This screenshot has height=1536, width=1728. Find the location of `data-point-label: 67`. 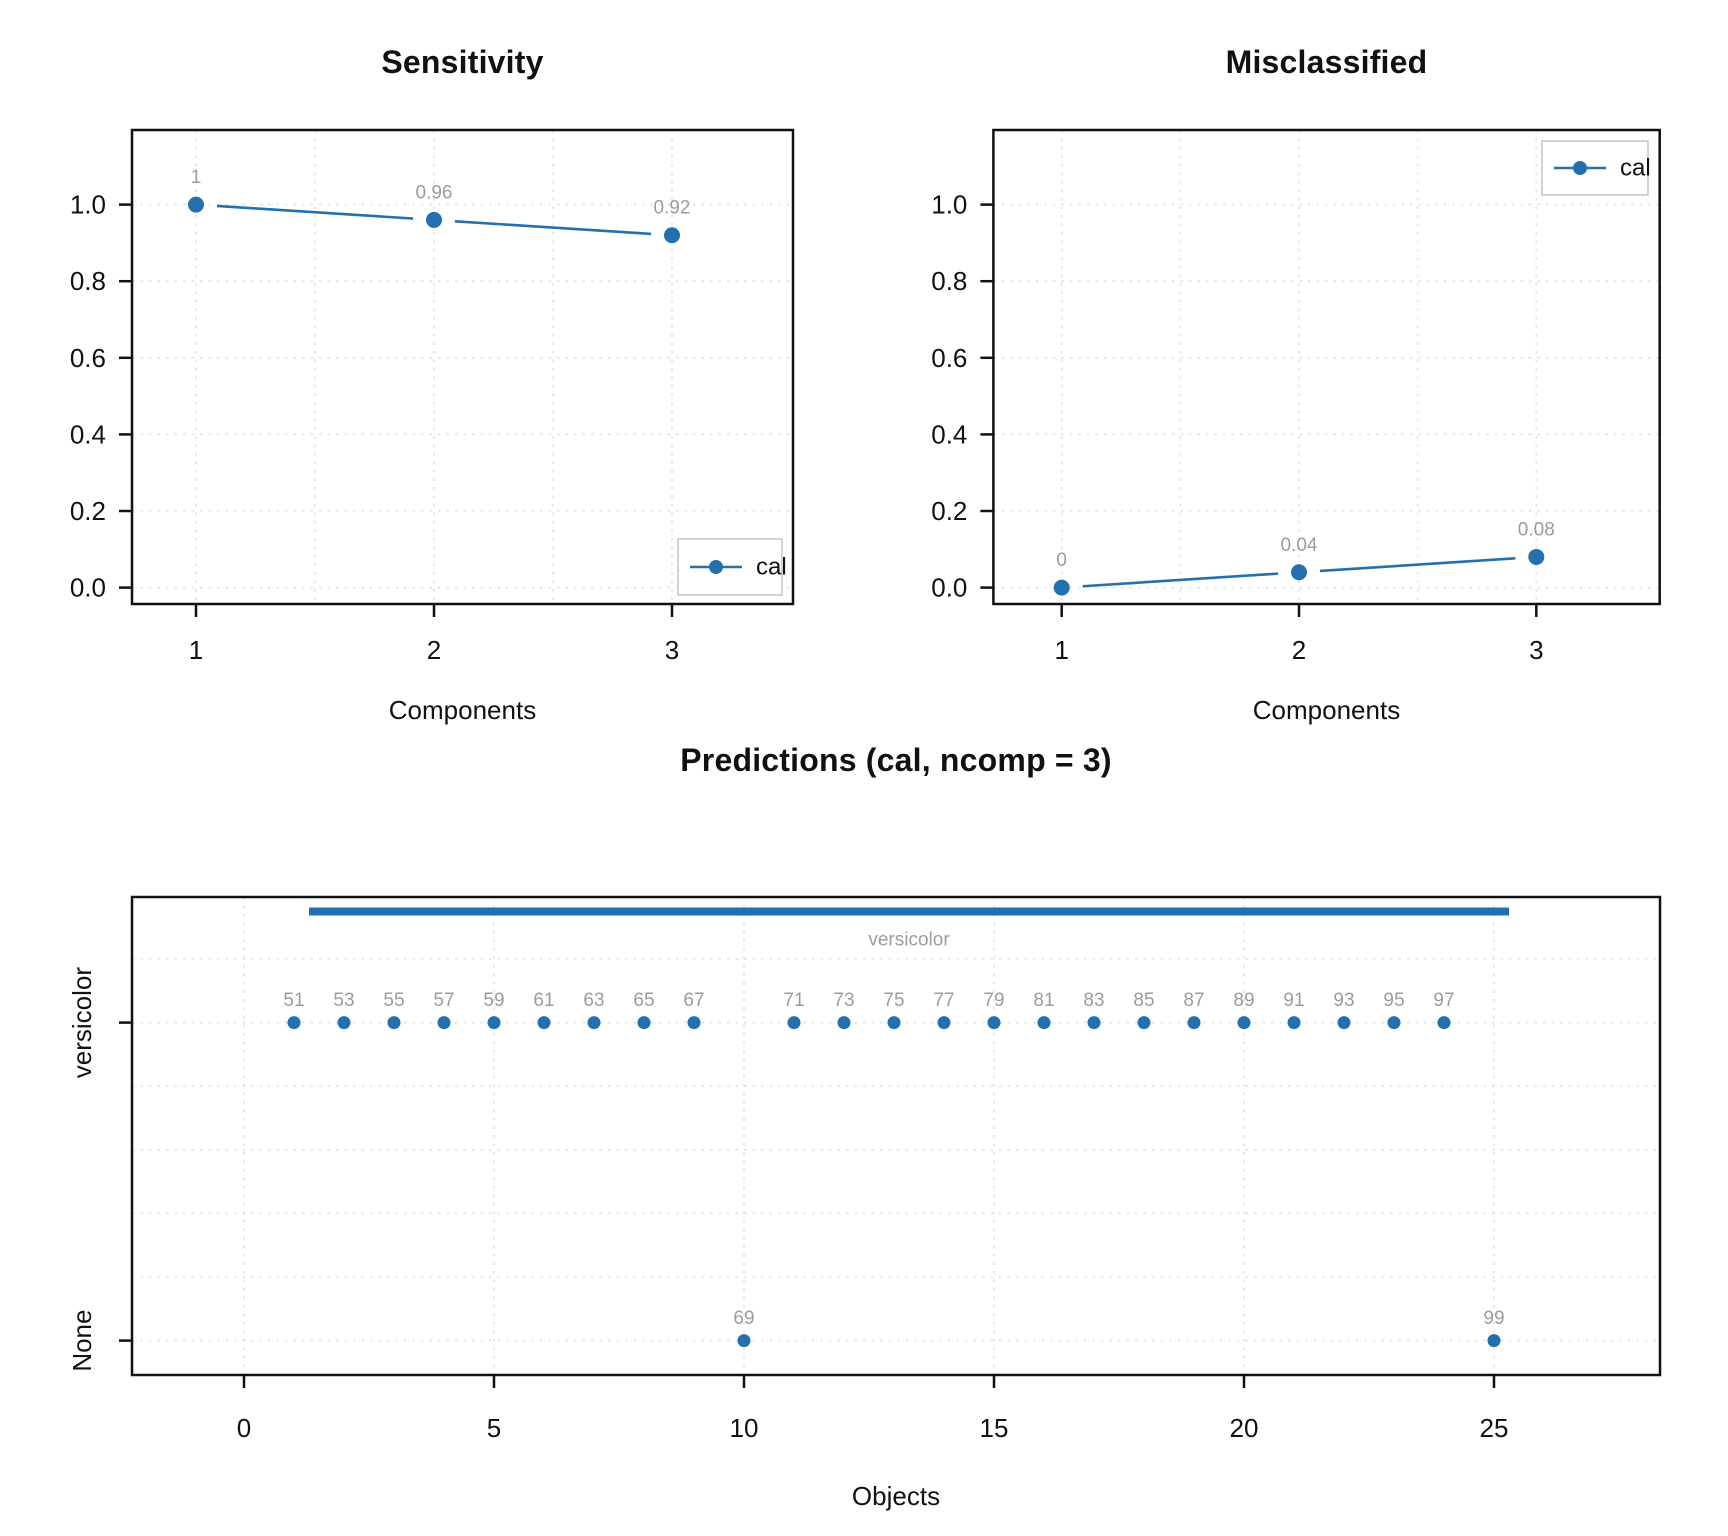

data-point-label: 67 is located at coordinates (693, 1000).